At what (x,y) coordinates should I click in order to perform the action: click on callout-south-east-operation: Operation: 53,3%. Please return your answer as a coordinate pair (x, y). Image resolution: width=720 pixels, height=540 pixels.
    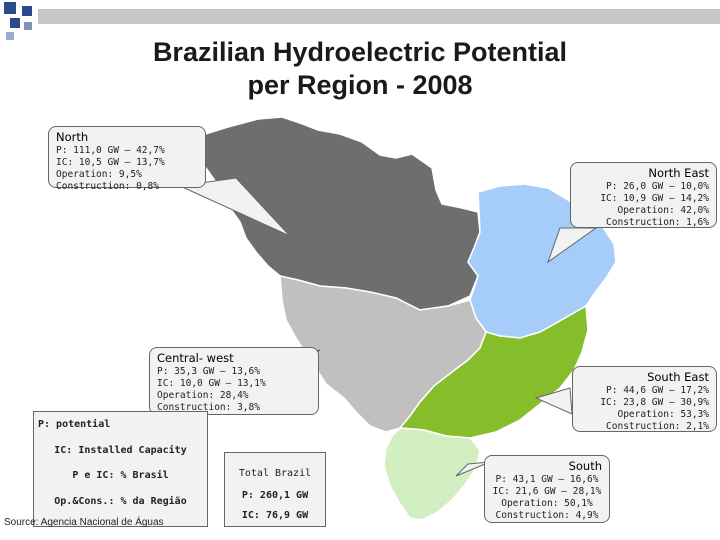
    Looking at the image, I should click on (663, 414).